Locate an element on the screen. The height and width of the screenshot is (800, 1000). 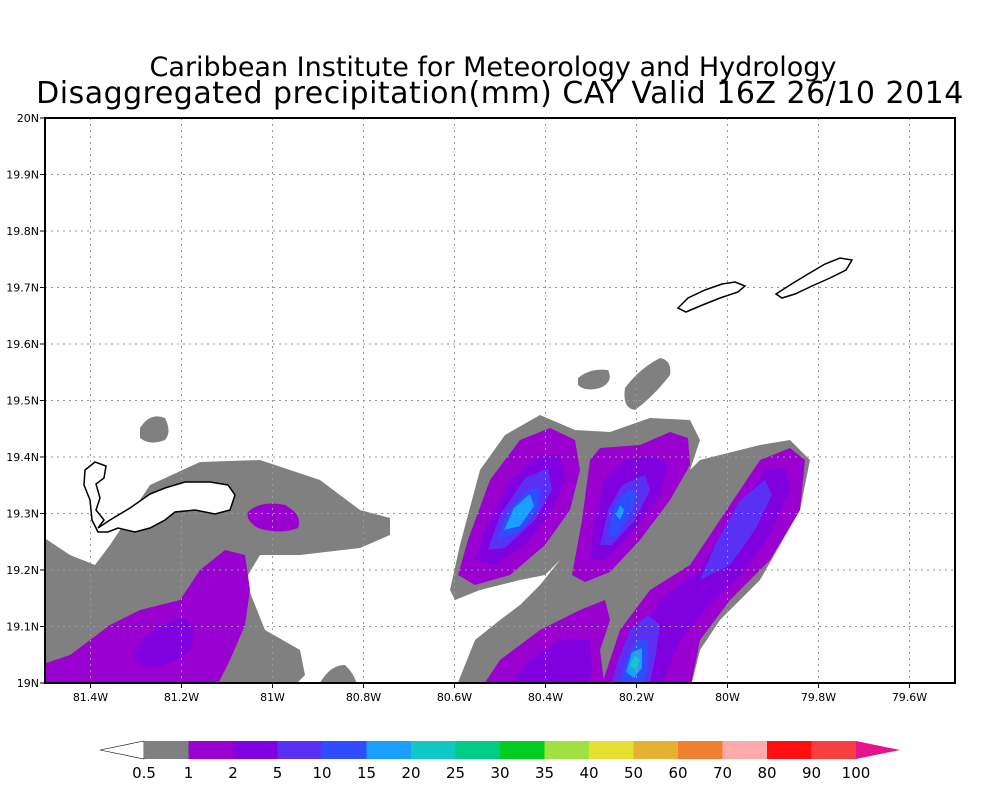
lat-tick-label: 19.4N is located at coordinates (22, 457).